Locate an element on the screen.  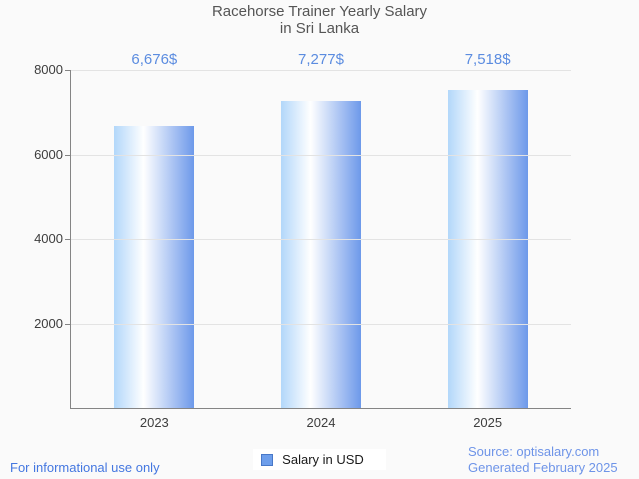
x-axis-label-2025: 2025 is located at coordinates (488, 422).